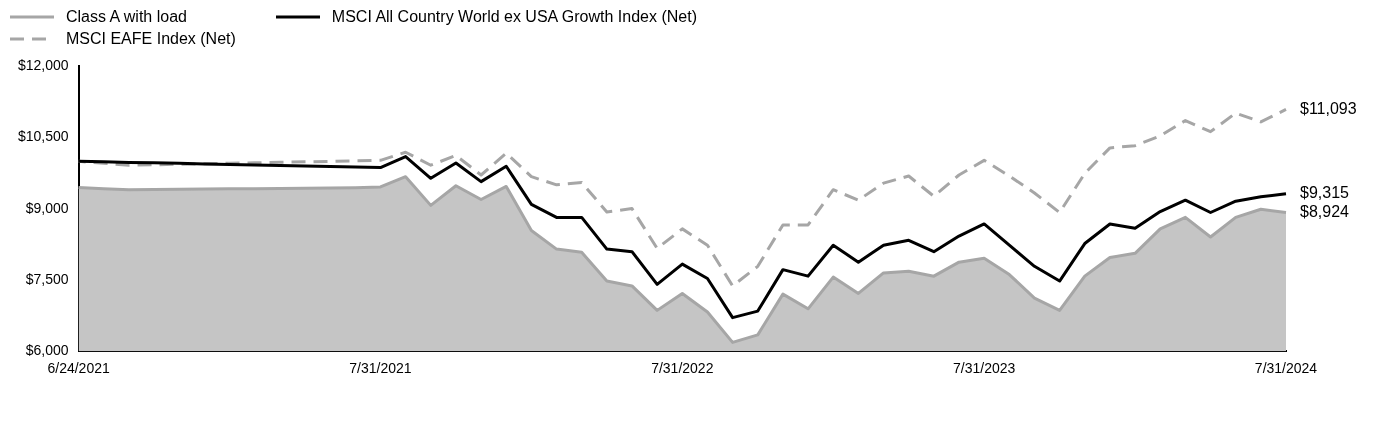  What do you see at coordinates (151, 39) in the screenshot?
I see `legend-label: MSCI EAFE Index (Net)` at bounding box center [151, 39].